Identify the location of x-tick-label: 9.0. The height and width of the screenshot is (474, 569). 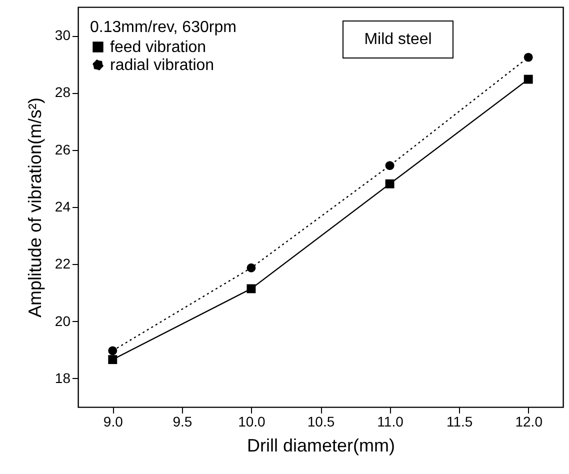
(113, 422).